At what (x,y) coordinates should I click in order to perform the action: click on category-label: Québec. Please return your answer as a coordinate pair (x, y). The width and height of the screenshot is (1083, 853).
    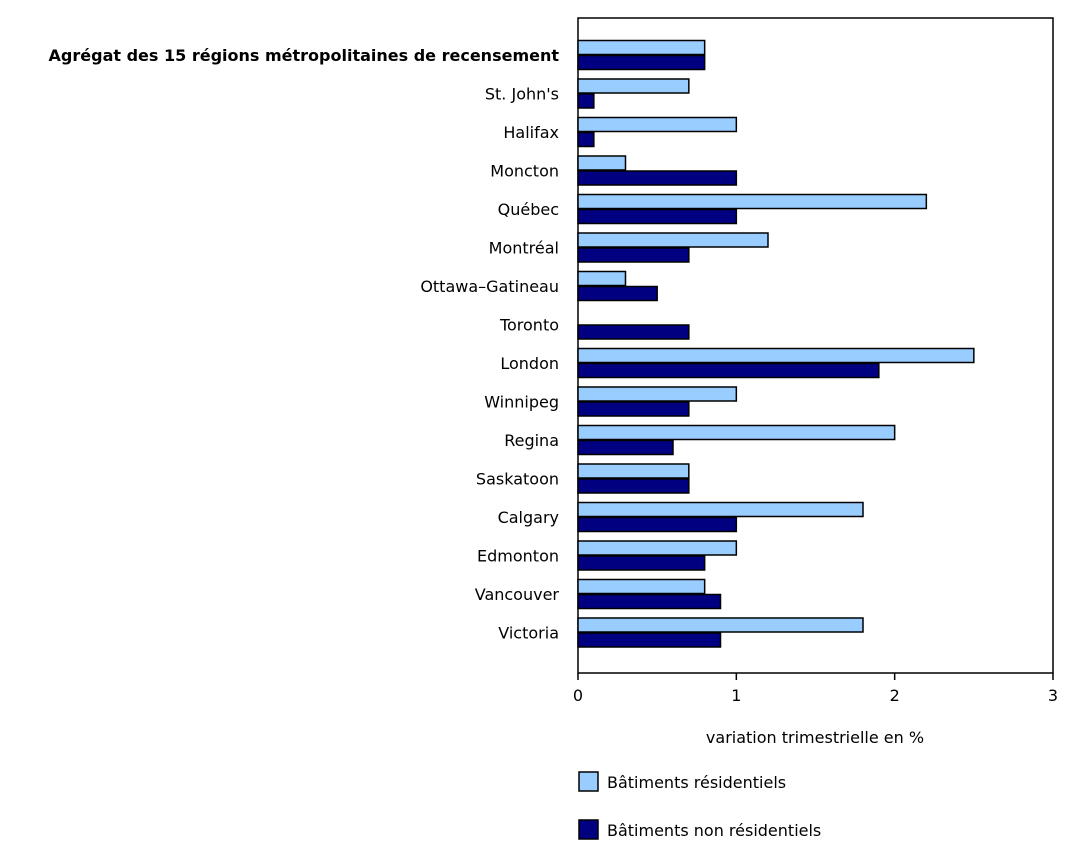
    Looking at the image, I should click on (528, 209).